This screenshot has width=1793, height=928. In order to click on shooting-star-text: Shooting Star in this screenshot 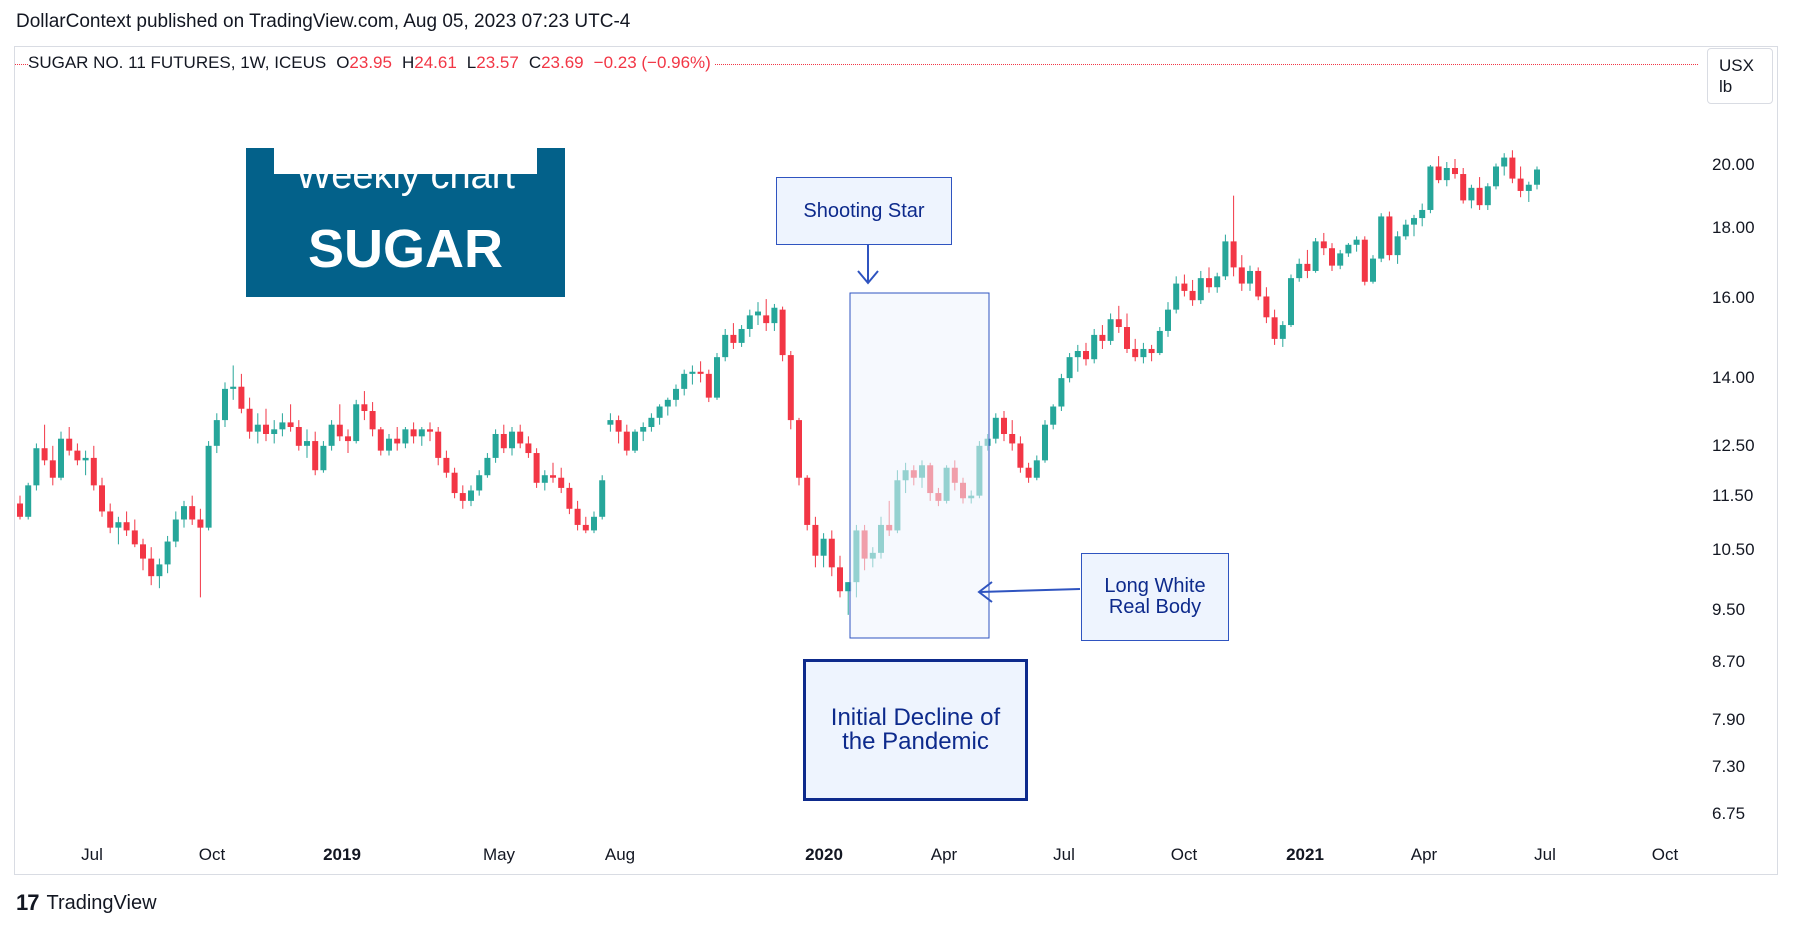, I will do `click(864, 210)`.